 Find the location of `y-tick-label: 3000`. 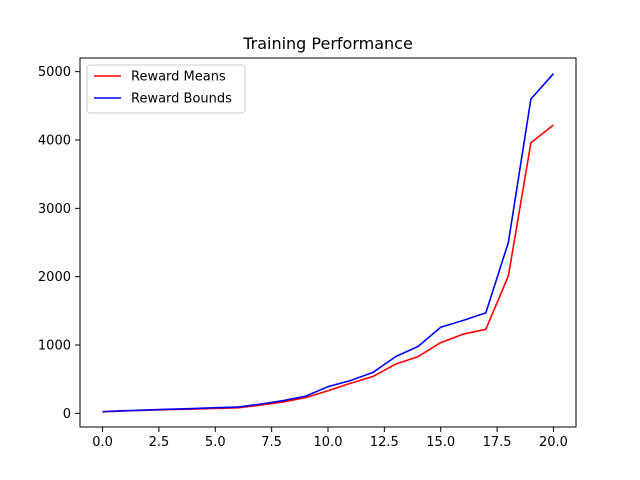

y-tick-label: 3000 is located at coordinates (54, 209).